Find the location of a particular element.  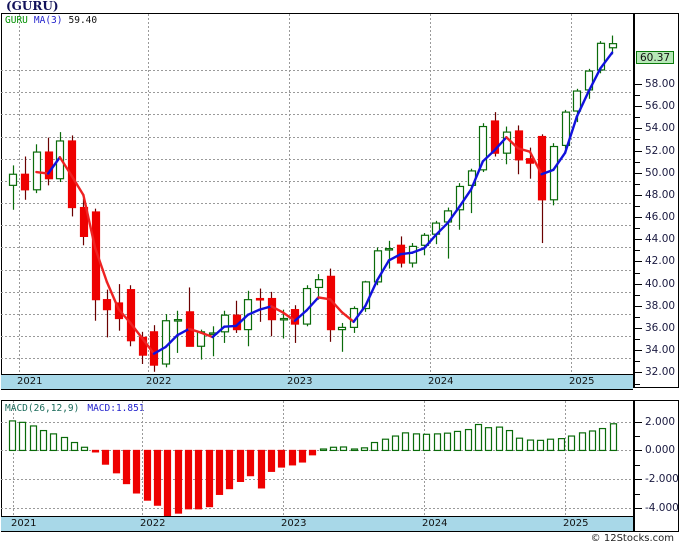

macd-axis-label: -4.000 is located at coordinates (662, 508).